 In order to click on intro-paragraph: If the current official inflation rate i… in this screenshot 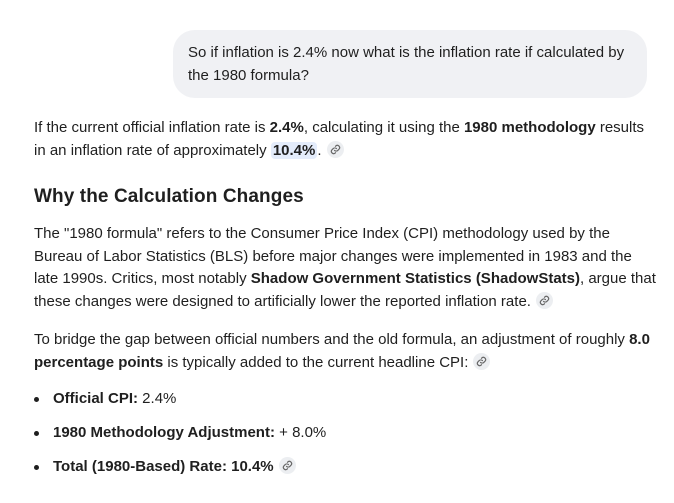, I will do `click(346, 139)`.